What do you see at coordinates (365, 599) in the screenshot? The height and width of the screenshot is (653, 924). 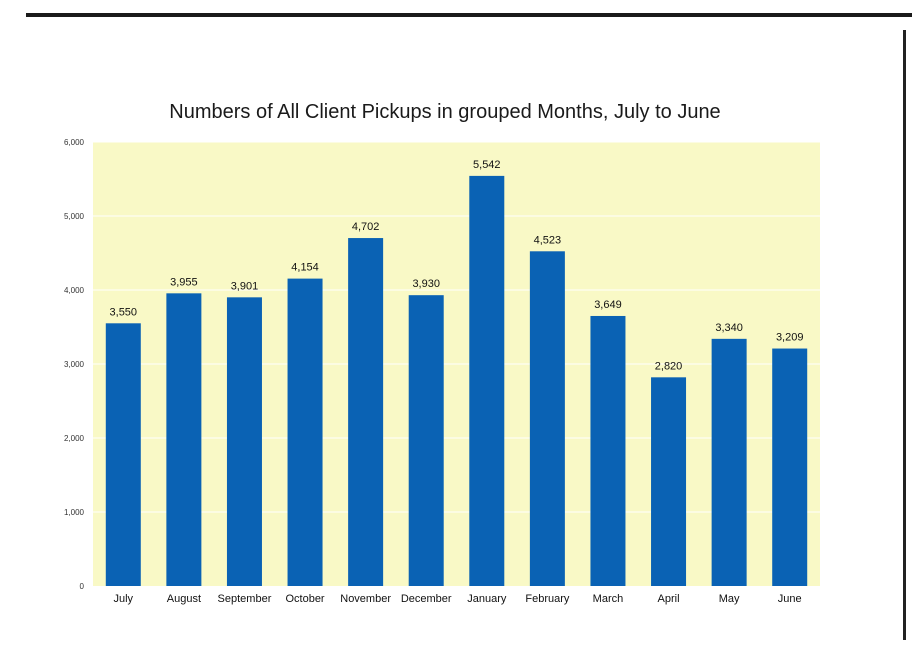 I see `x-category-label: November` at bounding box center [365, 599].